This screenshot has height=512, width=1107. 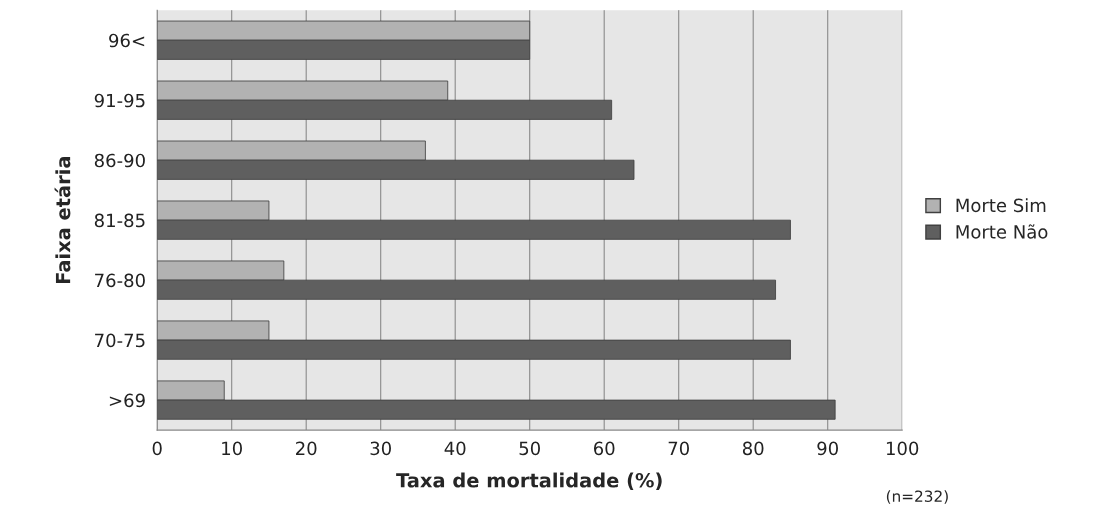 What do you see at coordinates (380, 448) in the screenshot?
I see `x-tick-label: 30` at bounding box center [380, 448].